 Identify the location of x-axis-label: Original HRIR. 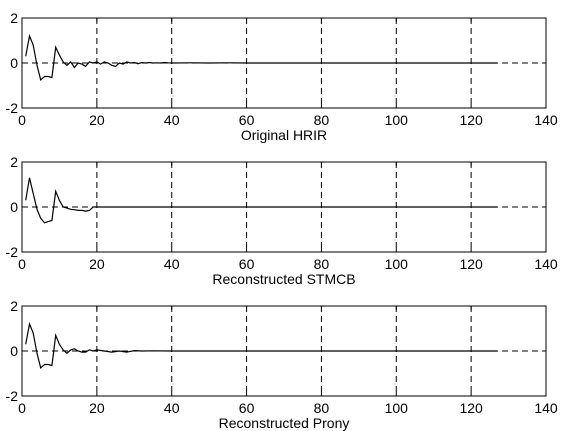
(284, 135).